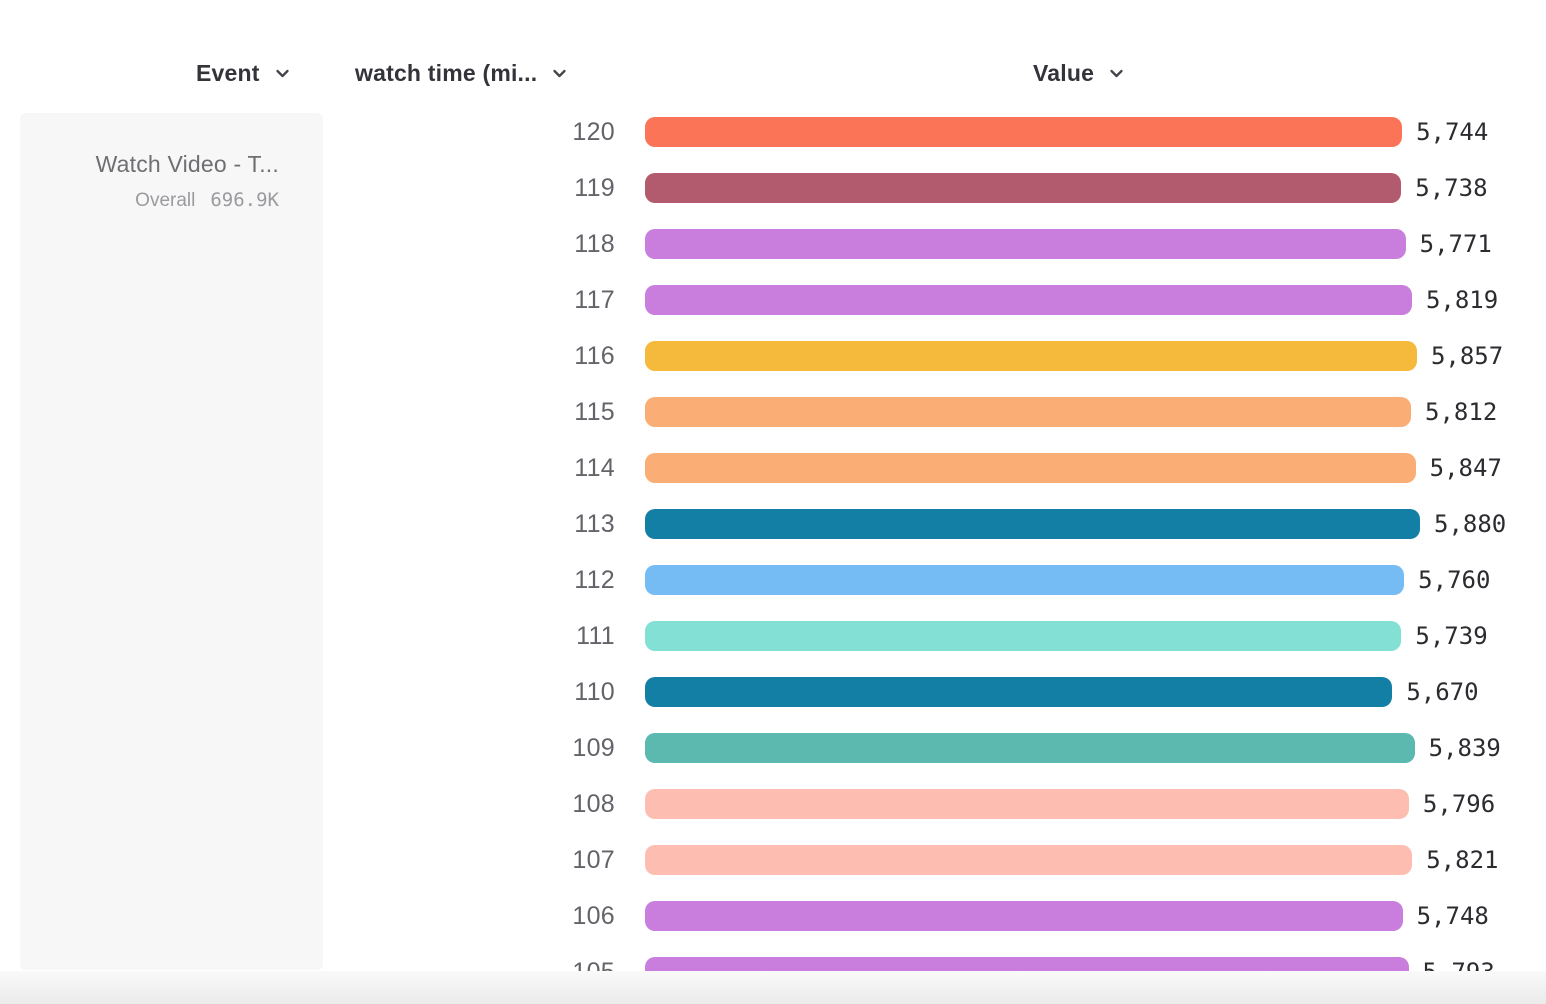 Image resolution: width=1546 pixels, height=1004 pixels. I want to click on bar-row: 120 5,744, so click(773, 132).